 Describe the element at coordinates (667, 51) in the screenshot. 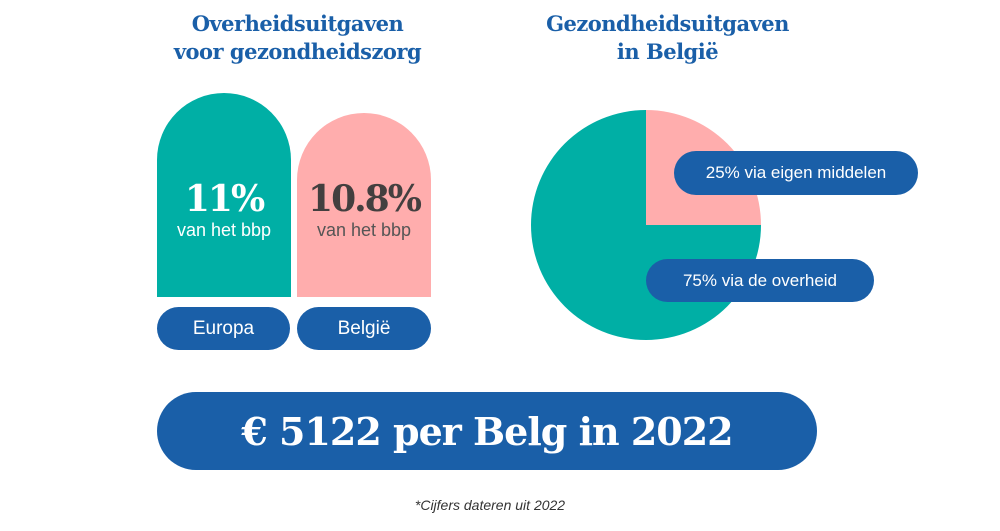

I see `right-title-line: in België` at that location.